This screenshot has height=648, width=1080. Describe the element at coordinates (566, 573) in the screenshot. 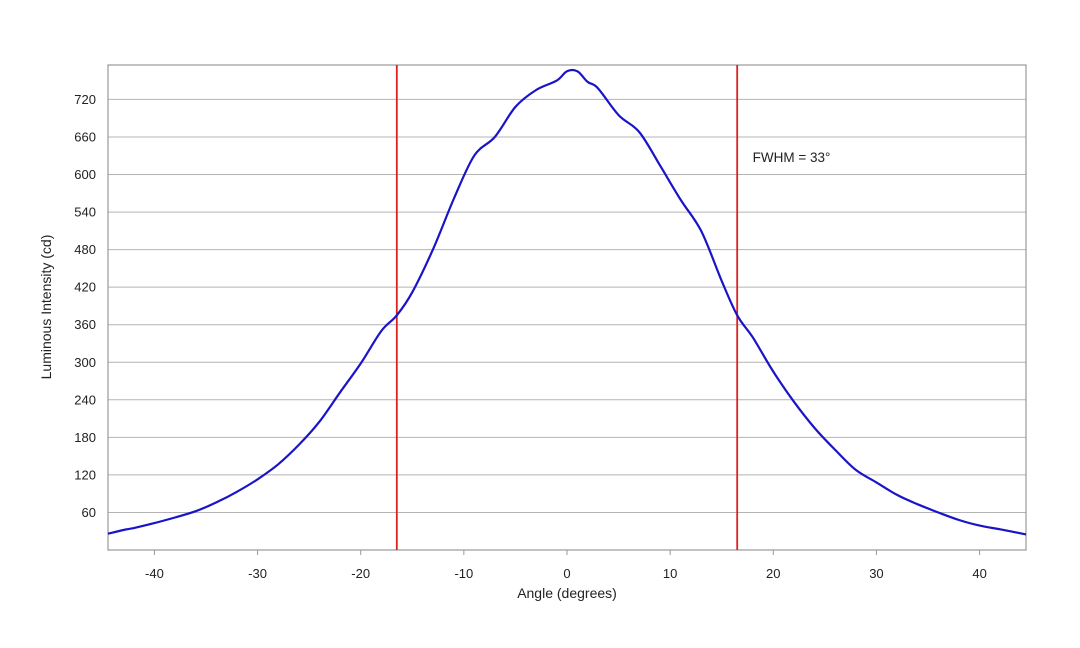

I see `x-tick-label: 0` at that location.